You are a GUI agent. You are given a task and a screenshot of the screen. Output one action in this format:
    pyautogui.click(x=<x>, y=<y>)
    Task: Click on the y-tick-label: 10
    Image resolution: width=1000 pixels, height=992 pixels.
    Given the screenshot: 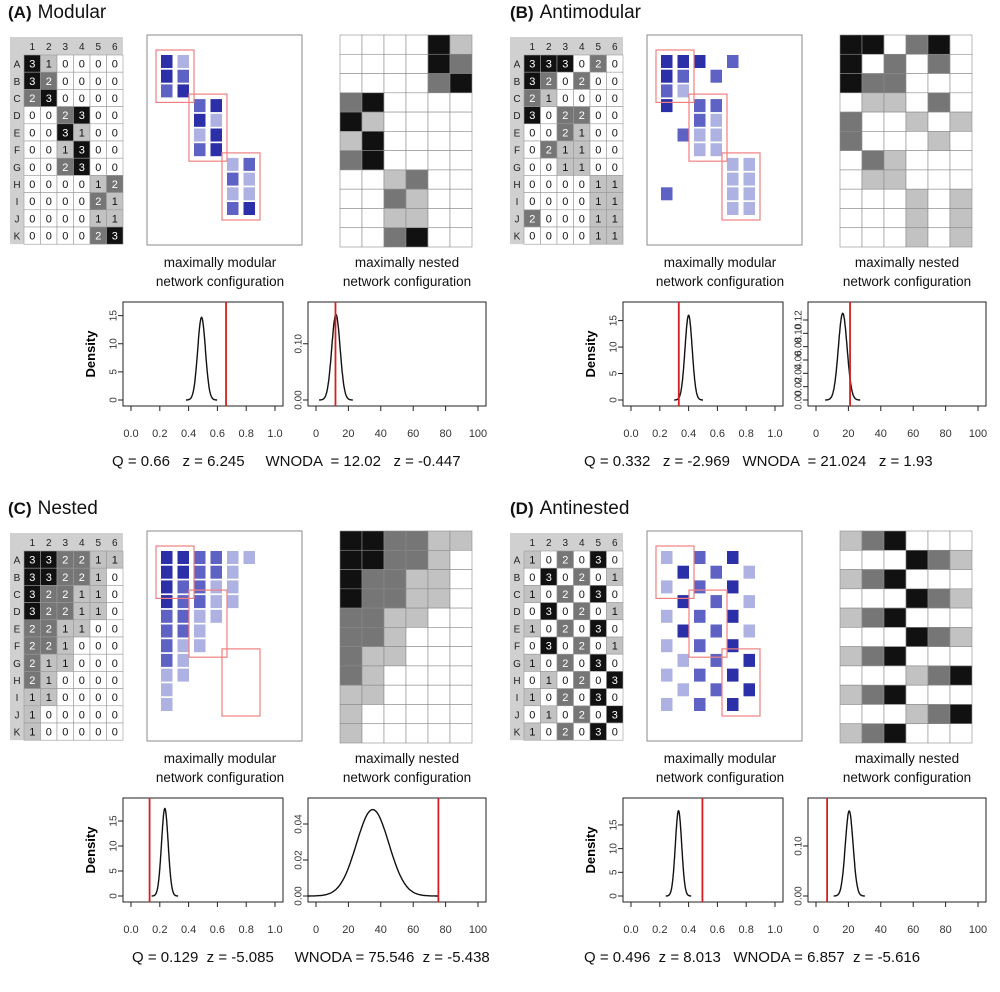 What is the action you would take?
    pyautogui.click(x=614, y=849)
    